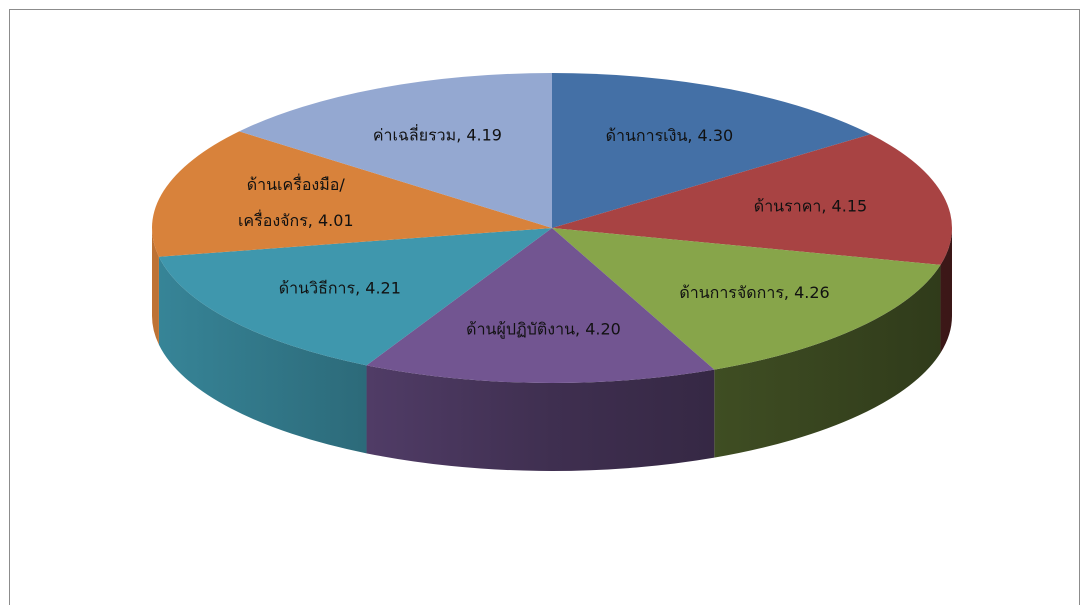 The width and height of the screenshot is (1090, 605). Describe the element at coordinates (543, 330) in the screenshot. I see `data-label-3: ด้านผู้ปฏิบัติงาน, 4.20` at that location.